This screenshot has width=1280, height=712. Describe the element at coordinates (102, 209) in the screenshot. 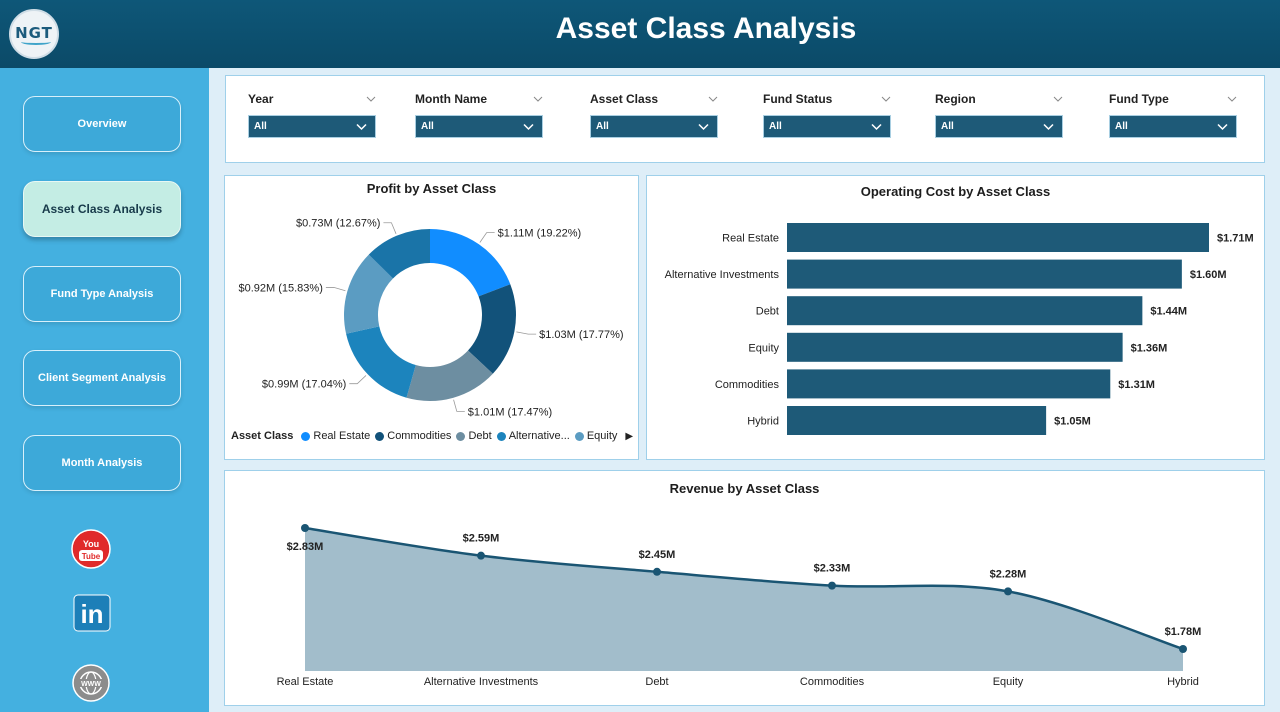

I see `nav-button-asset-class-analysis: Asset Class Analysis` at that location.